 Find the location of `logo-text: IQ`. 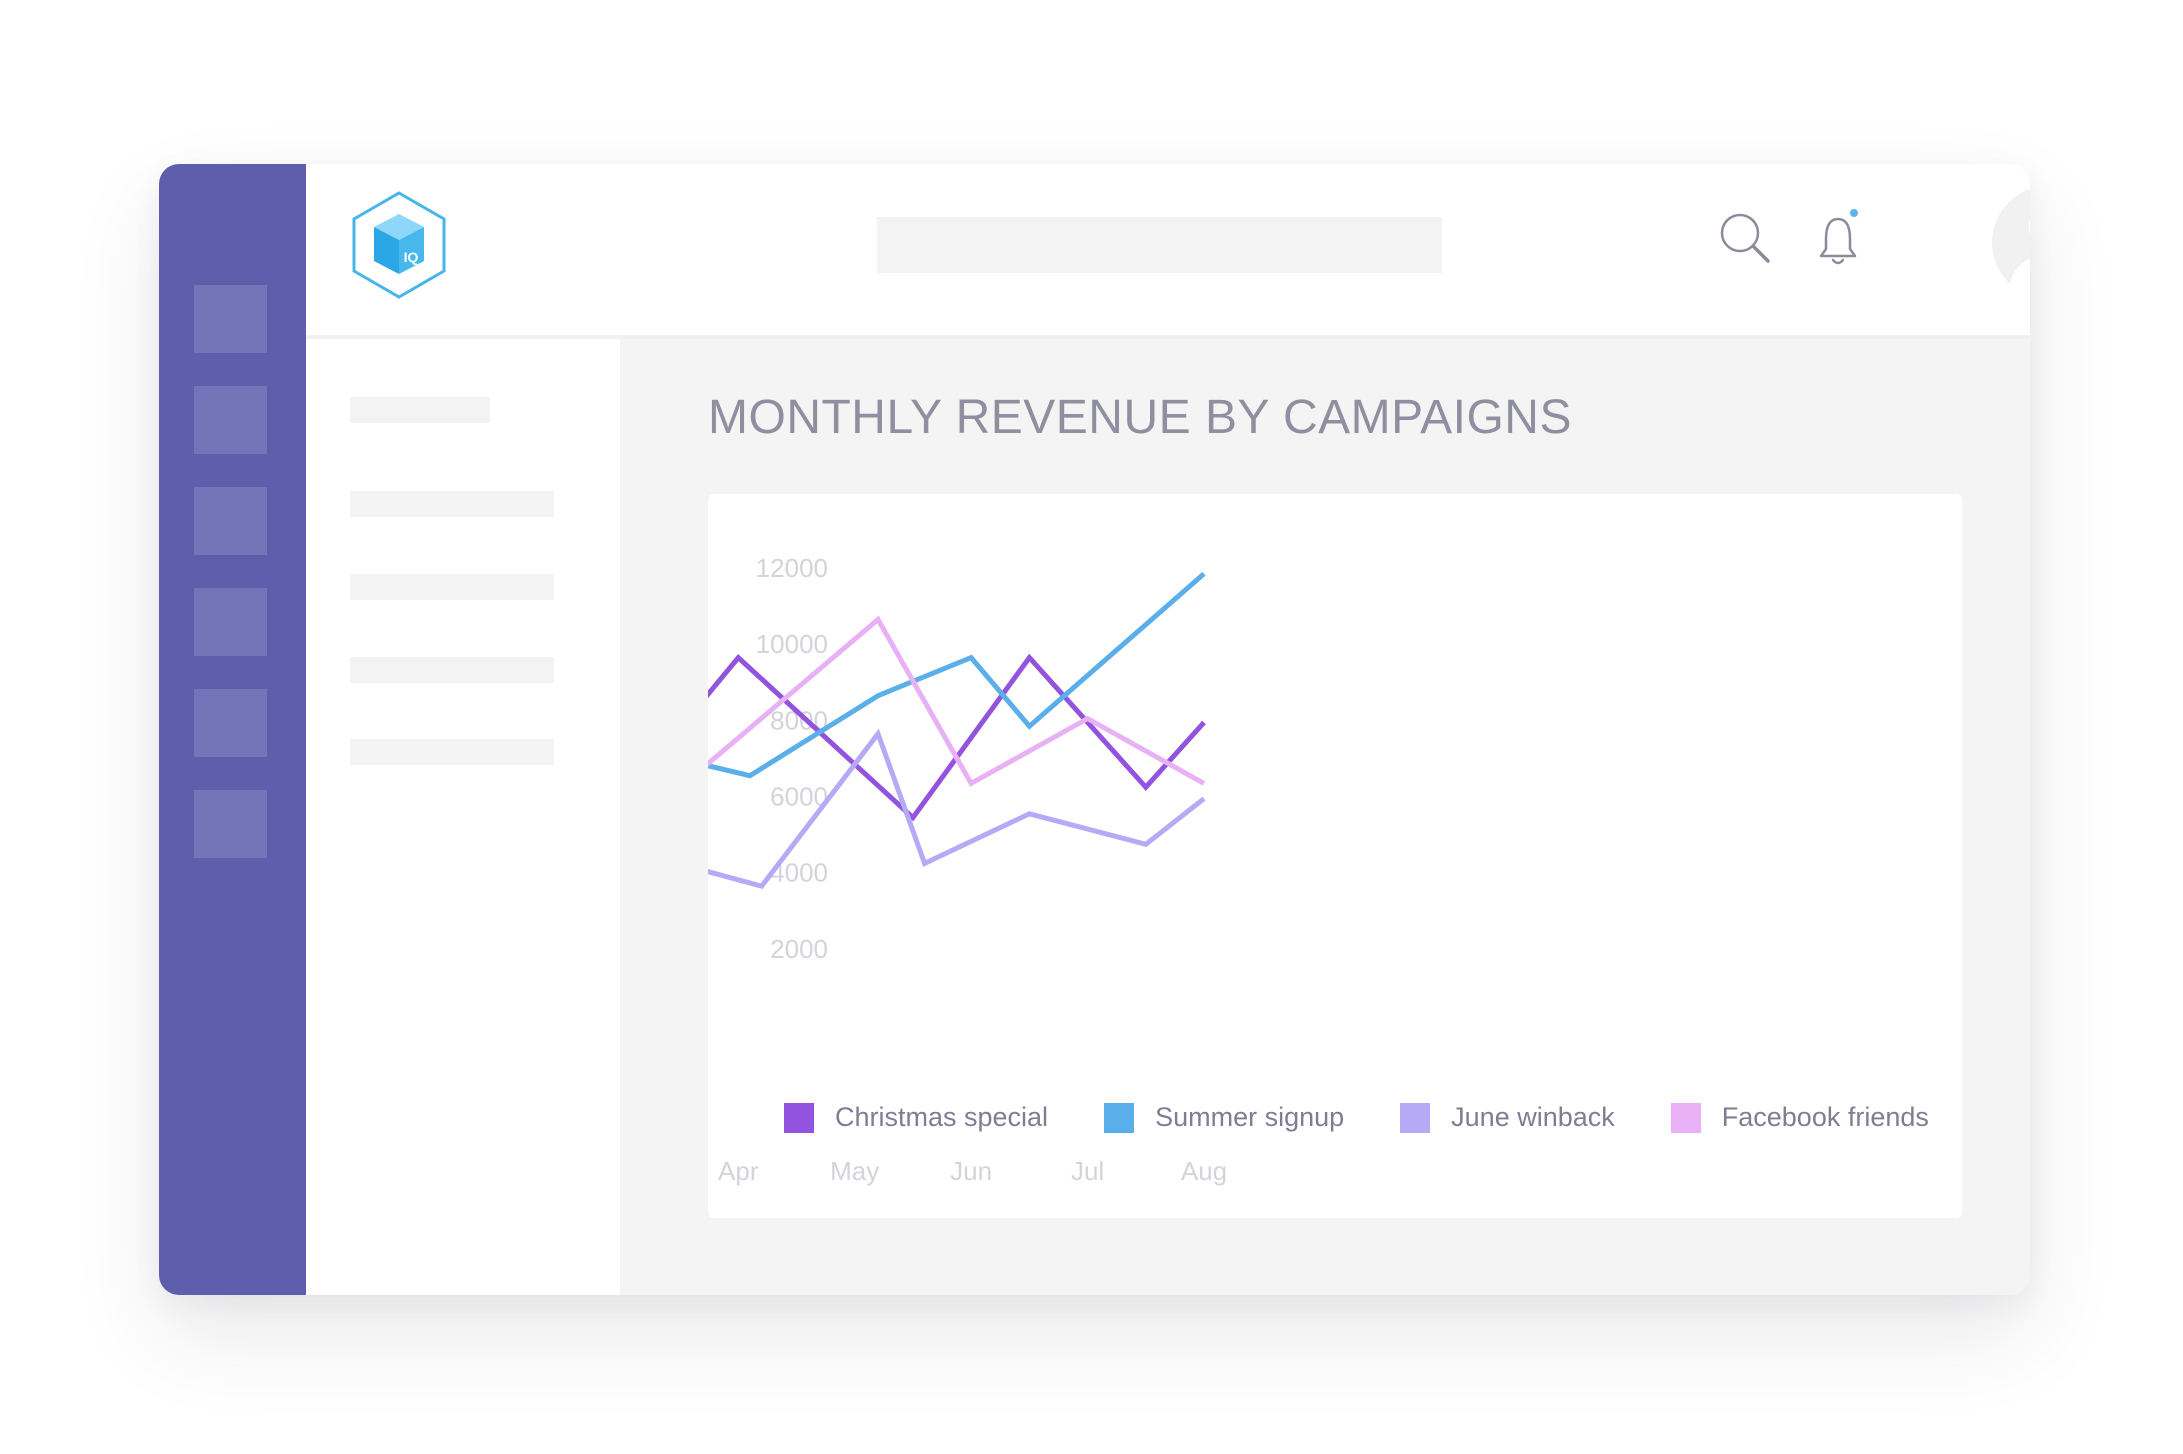

logo-text: IQ is located at coordinates (411, 257).